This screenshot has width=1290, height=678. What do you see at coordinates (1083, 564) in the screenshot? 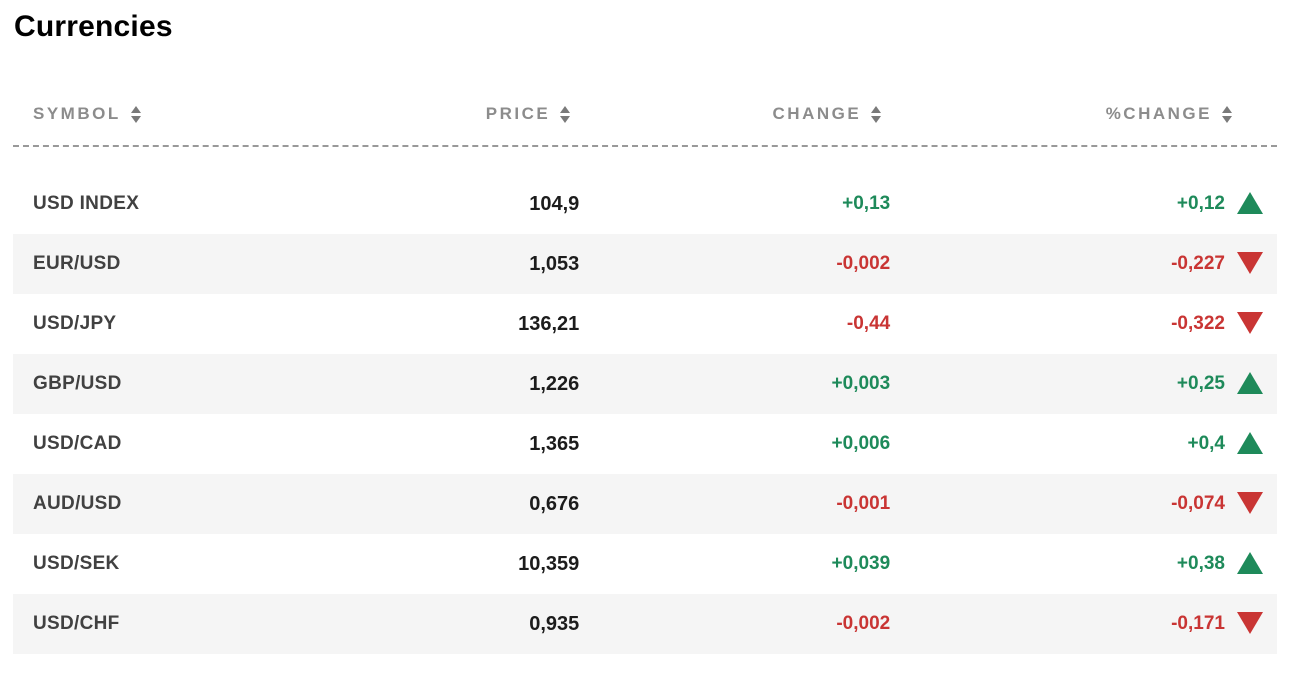
I see `pct-change-cell: +0,38` at bounding box center [1083, 564].